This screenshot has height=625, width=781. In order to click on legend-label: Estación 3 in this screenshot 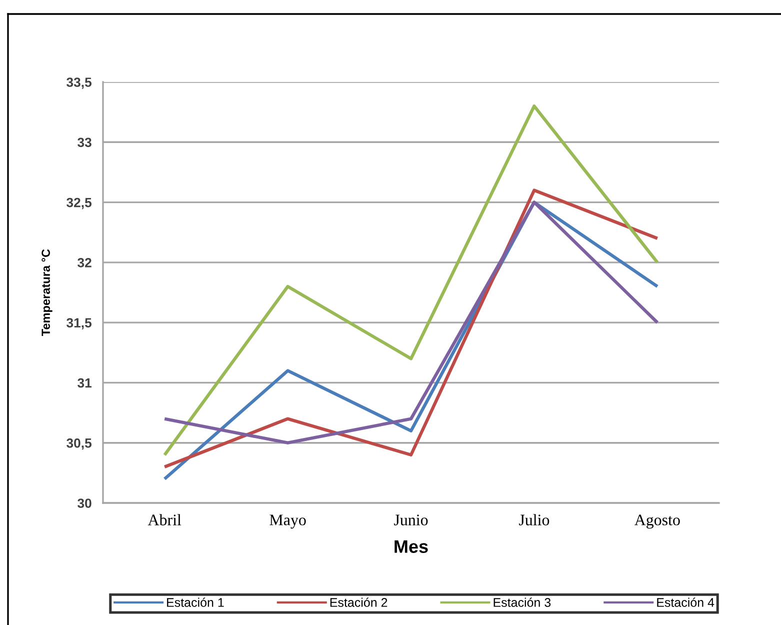, I will do `click(522, 602)`.